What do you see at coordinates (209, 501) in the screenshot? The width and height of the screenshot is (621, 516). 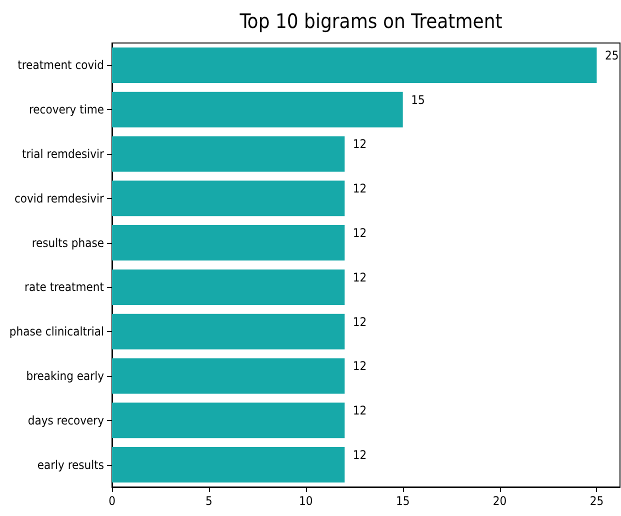 I see `x-tick-label: 5` at bounding box center [209, 501].